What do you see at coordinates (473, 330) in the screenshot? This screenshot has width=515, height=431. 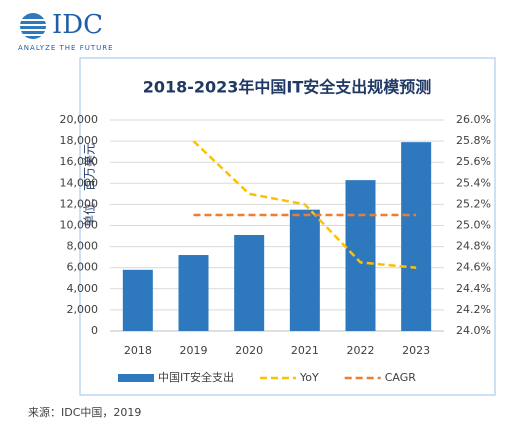 I see `y2-tick-label: 24.0%` at bounding box center [473, 330].